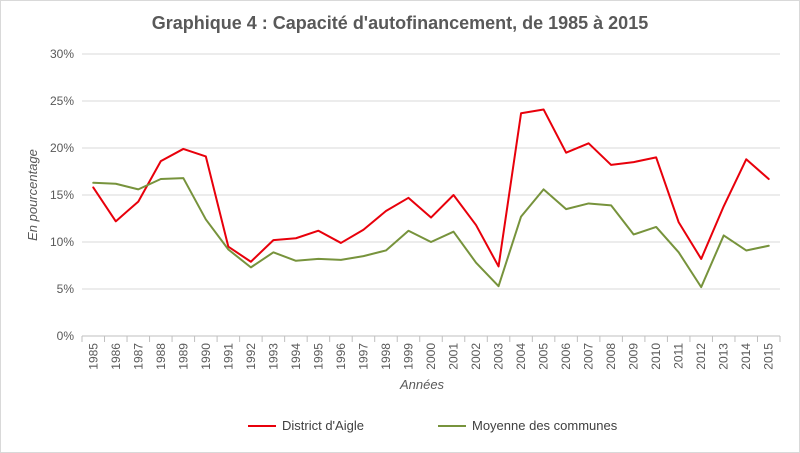 Image resolution: width=800 pixels, height=453 pixels. I want to click on x-tick-label: 2013, so click(724, 356).